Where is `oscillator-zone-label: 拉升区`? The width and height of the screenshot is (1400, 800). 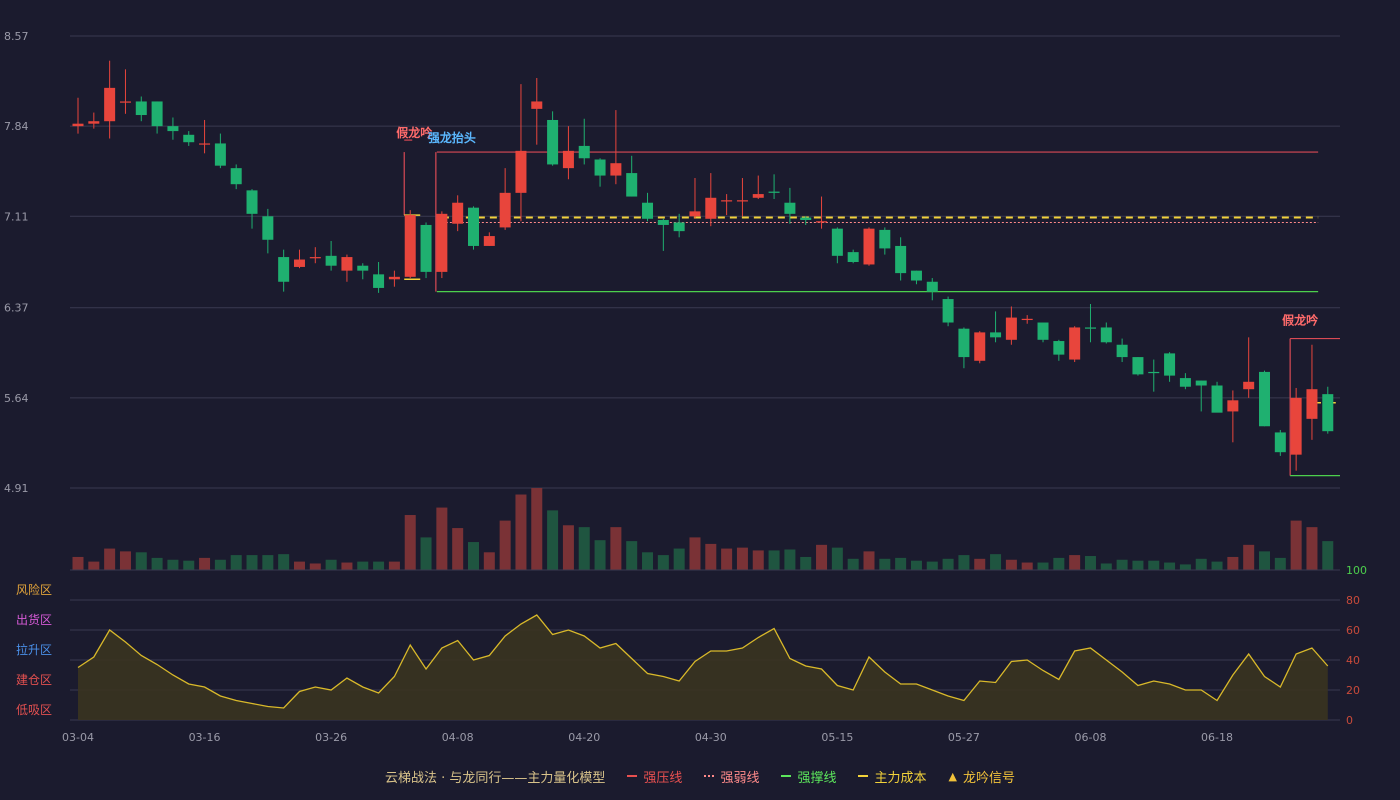
oscillator-zone-label: 拉升区 is located at coordinates (34, 649).